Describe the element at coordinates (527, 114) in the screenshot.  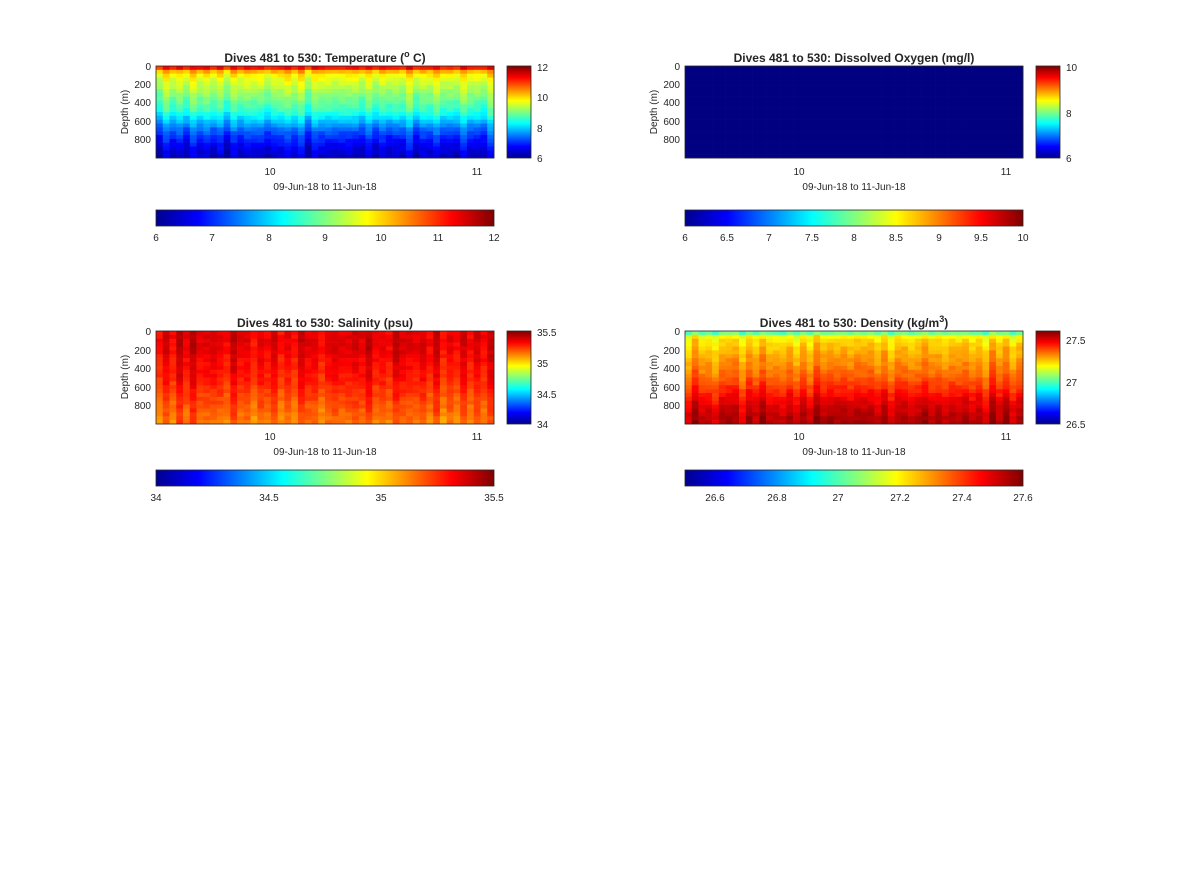
I see `colorbar-vertical: 12 10 8 6` at that location.